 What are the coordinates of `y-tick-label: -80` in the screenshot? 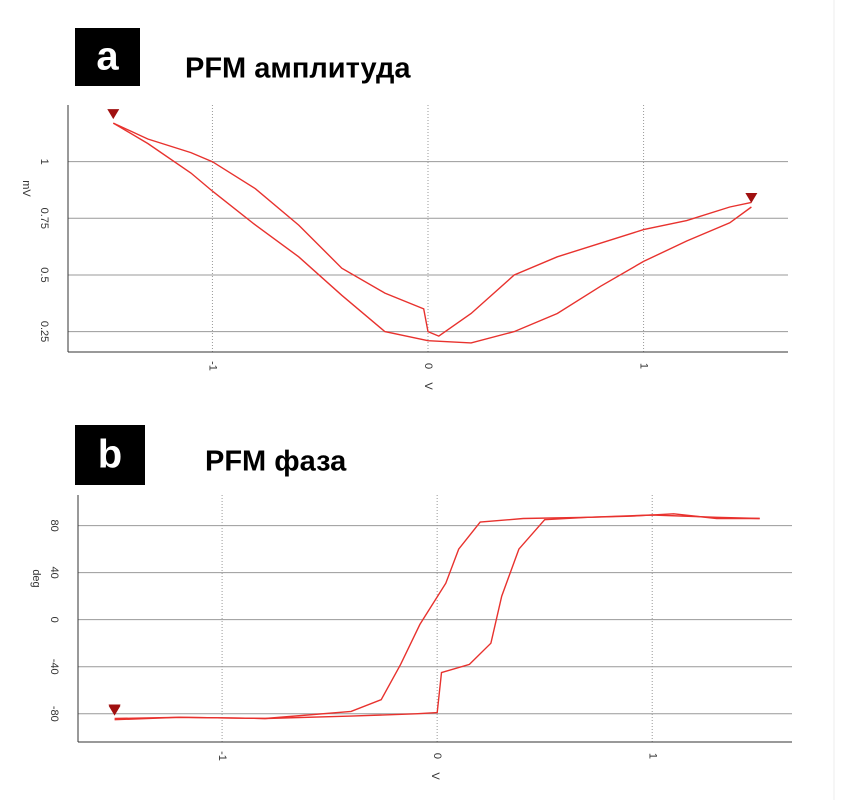 It's located at (54, 714).